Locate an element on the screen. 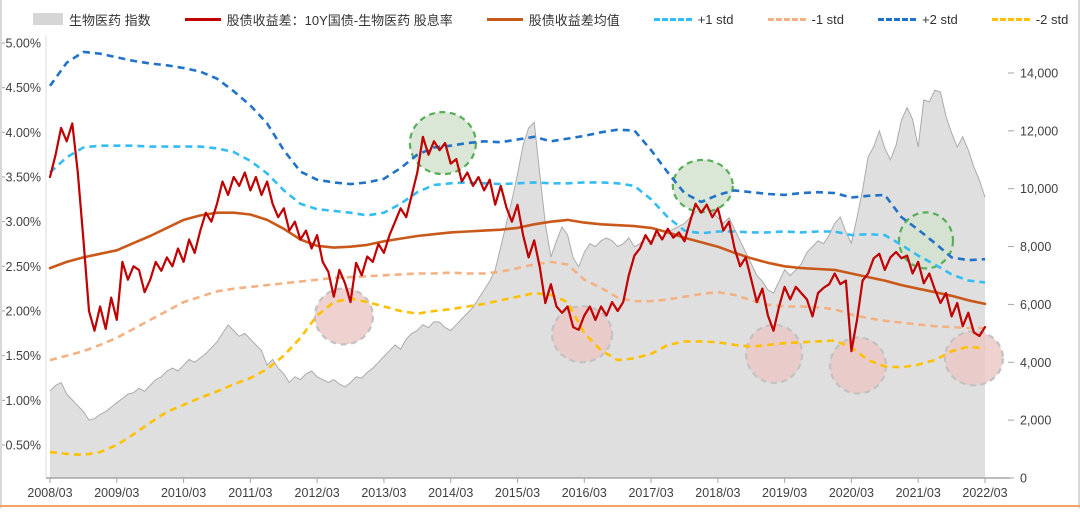  y-left-tick-label: 0.50% is located at coordinates (23, 446).